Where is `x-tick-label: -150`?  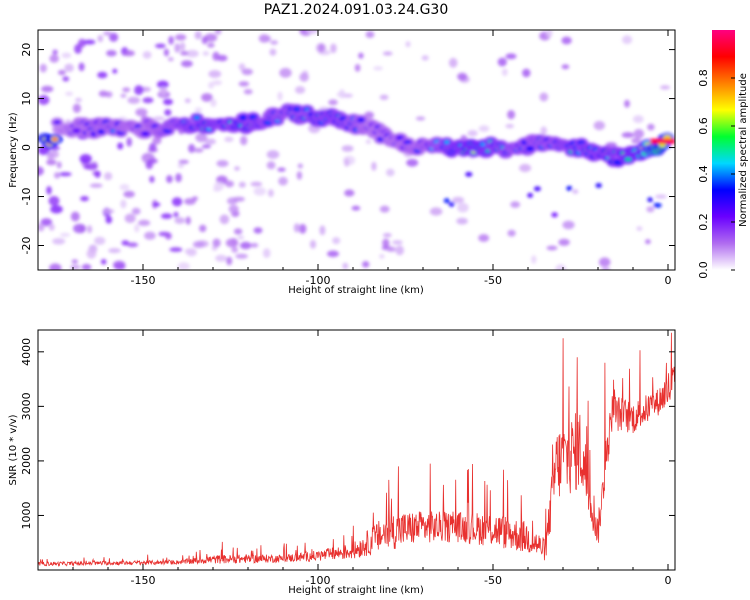 x-tick-label: -150 is located at coordinates (143, 280).